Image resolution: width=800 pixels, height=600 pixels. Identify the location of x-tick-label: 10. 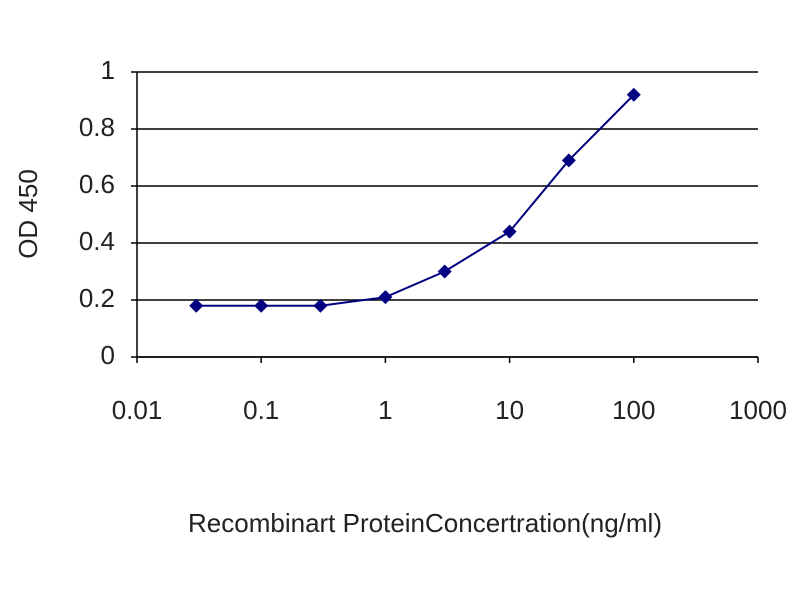
(509, 410).